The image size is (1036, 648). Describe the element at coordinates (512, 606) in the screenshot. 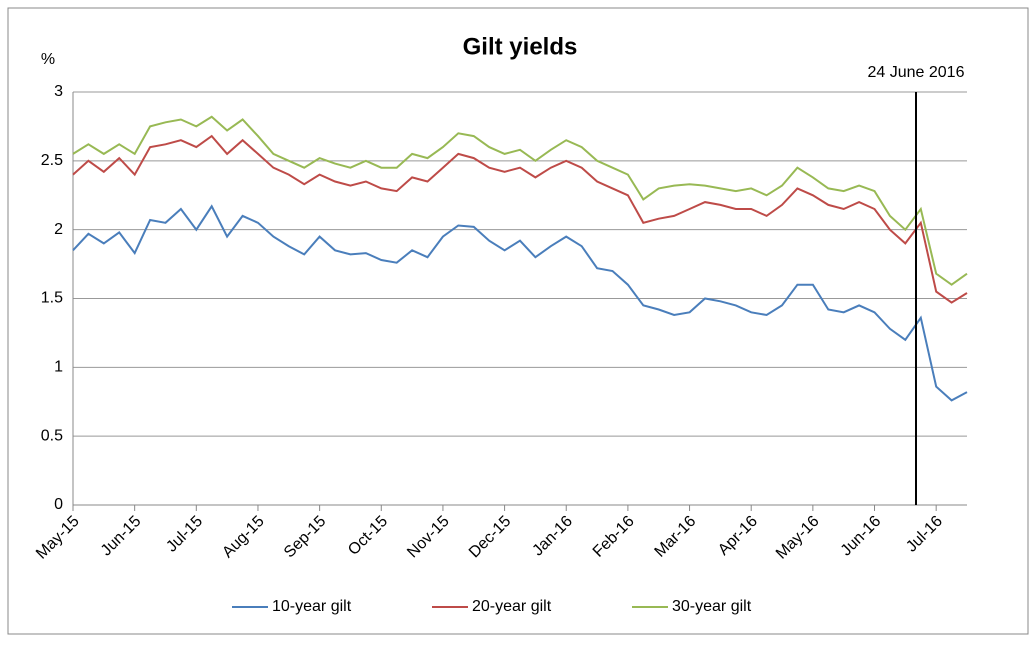

I see `legend-label: 20-year gilt` at that location.